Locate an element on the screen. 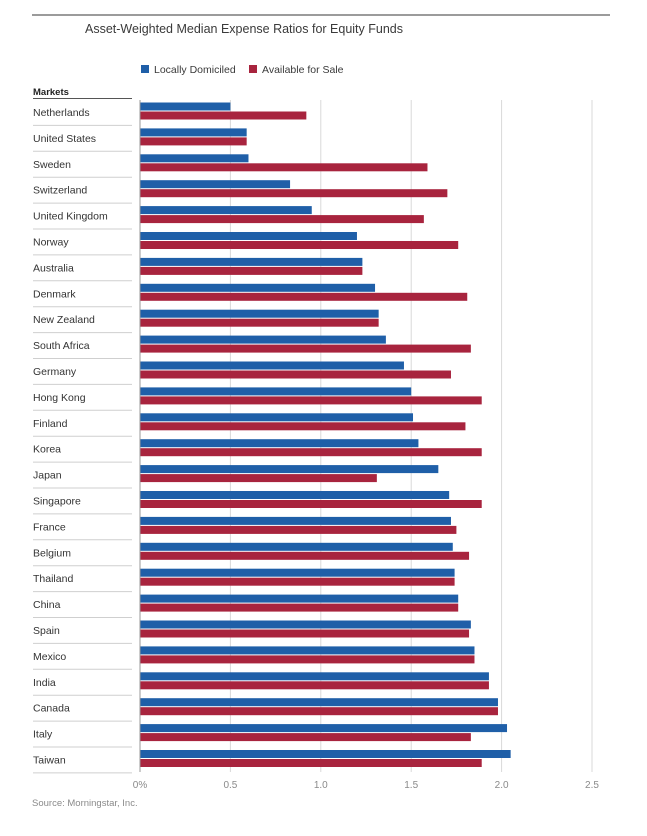 This screenshot has width=647, height=836. category-label-6: Australia is located at coordinates (53, 268).